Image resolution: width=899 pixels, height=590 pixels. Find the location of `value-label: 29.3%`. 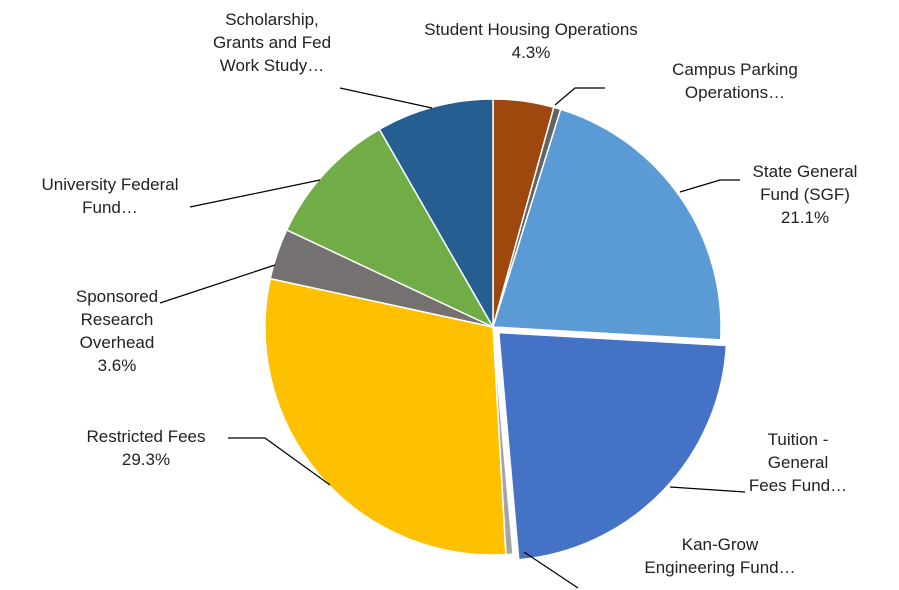

value-label: 29.3% is located at coordinates (146, 459).